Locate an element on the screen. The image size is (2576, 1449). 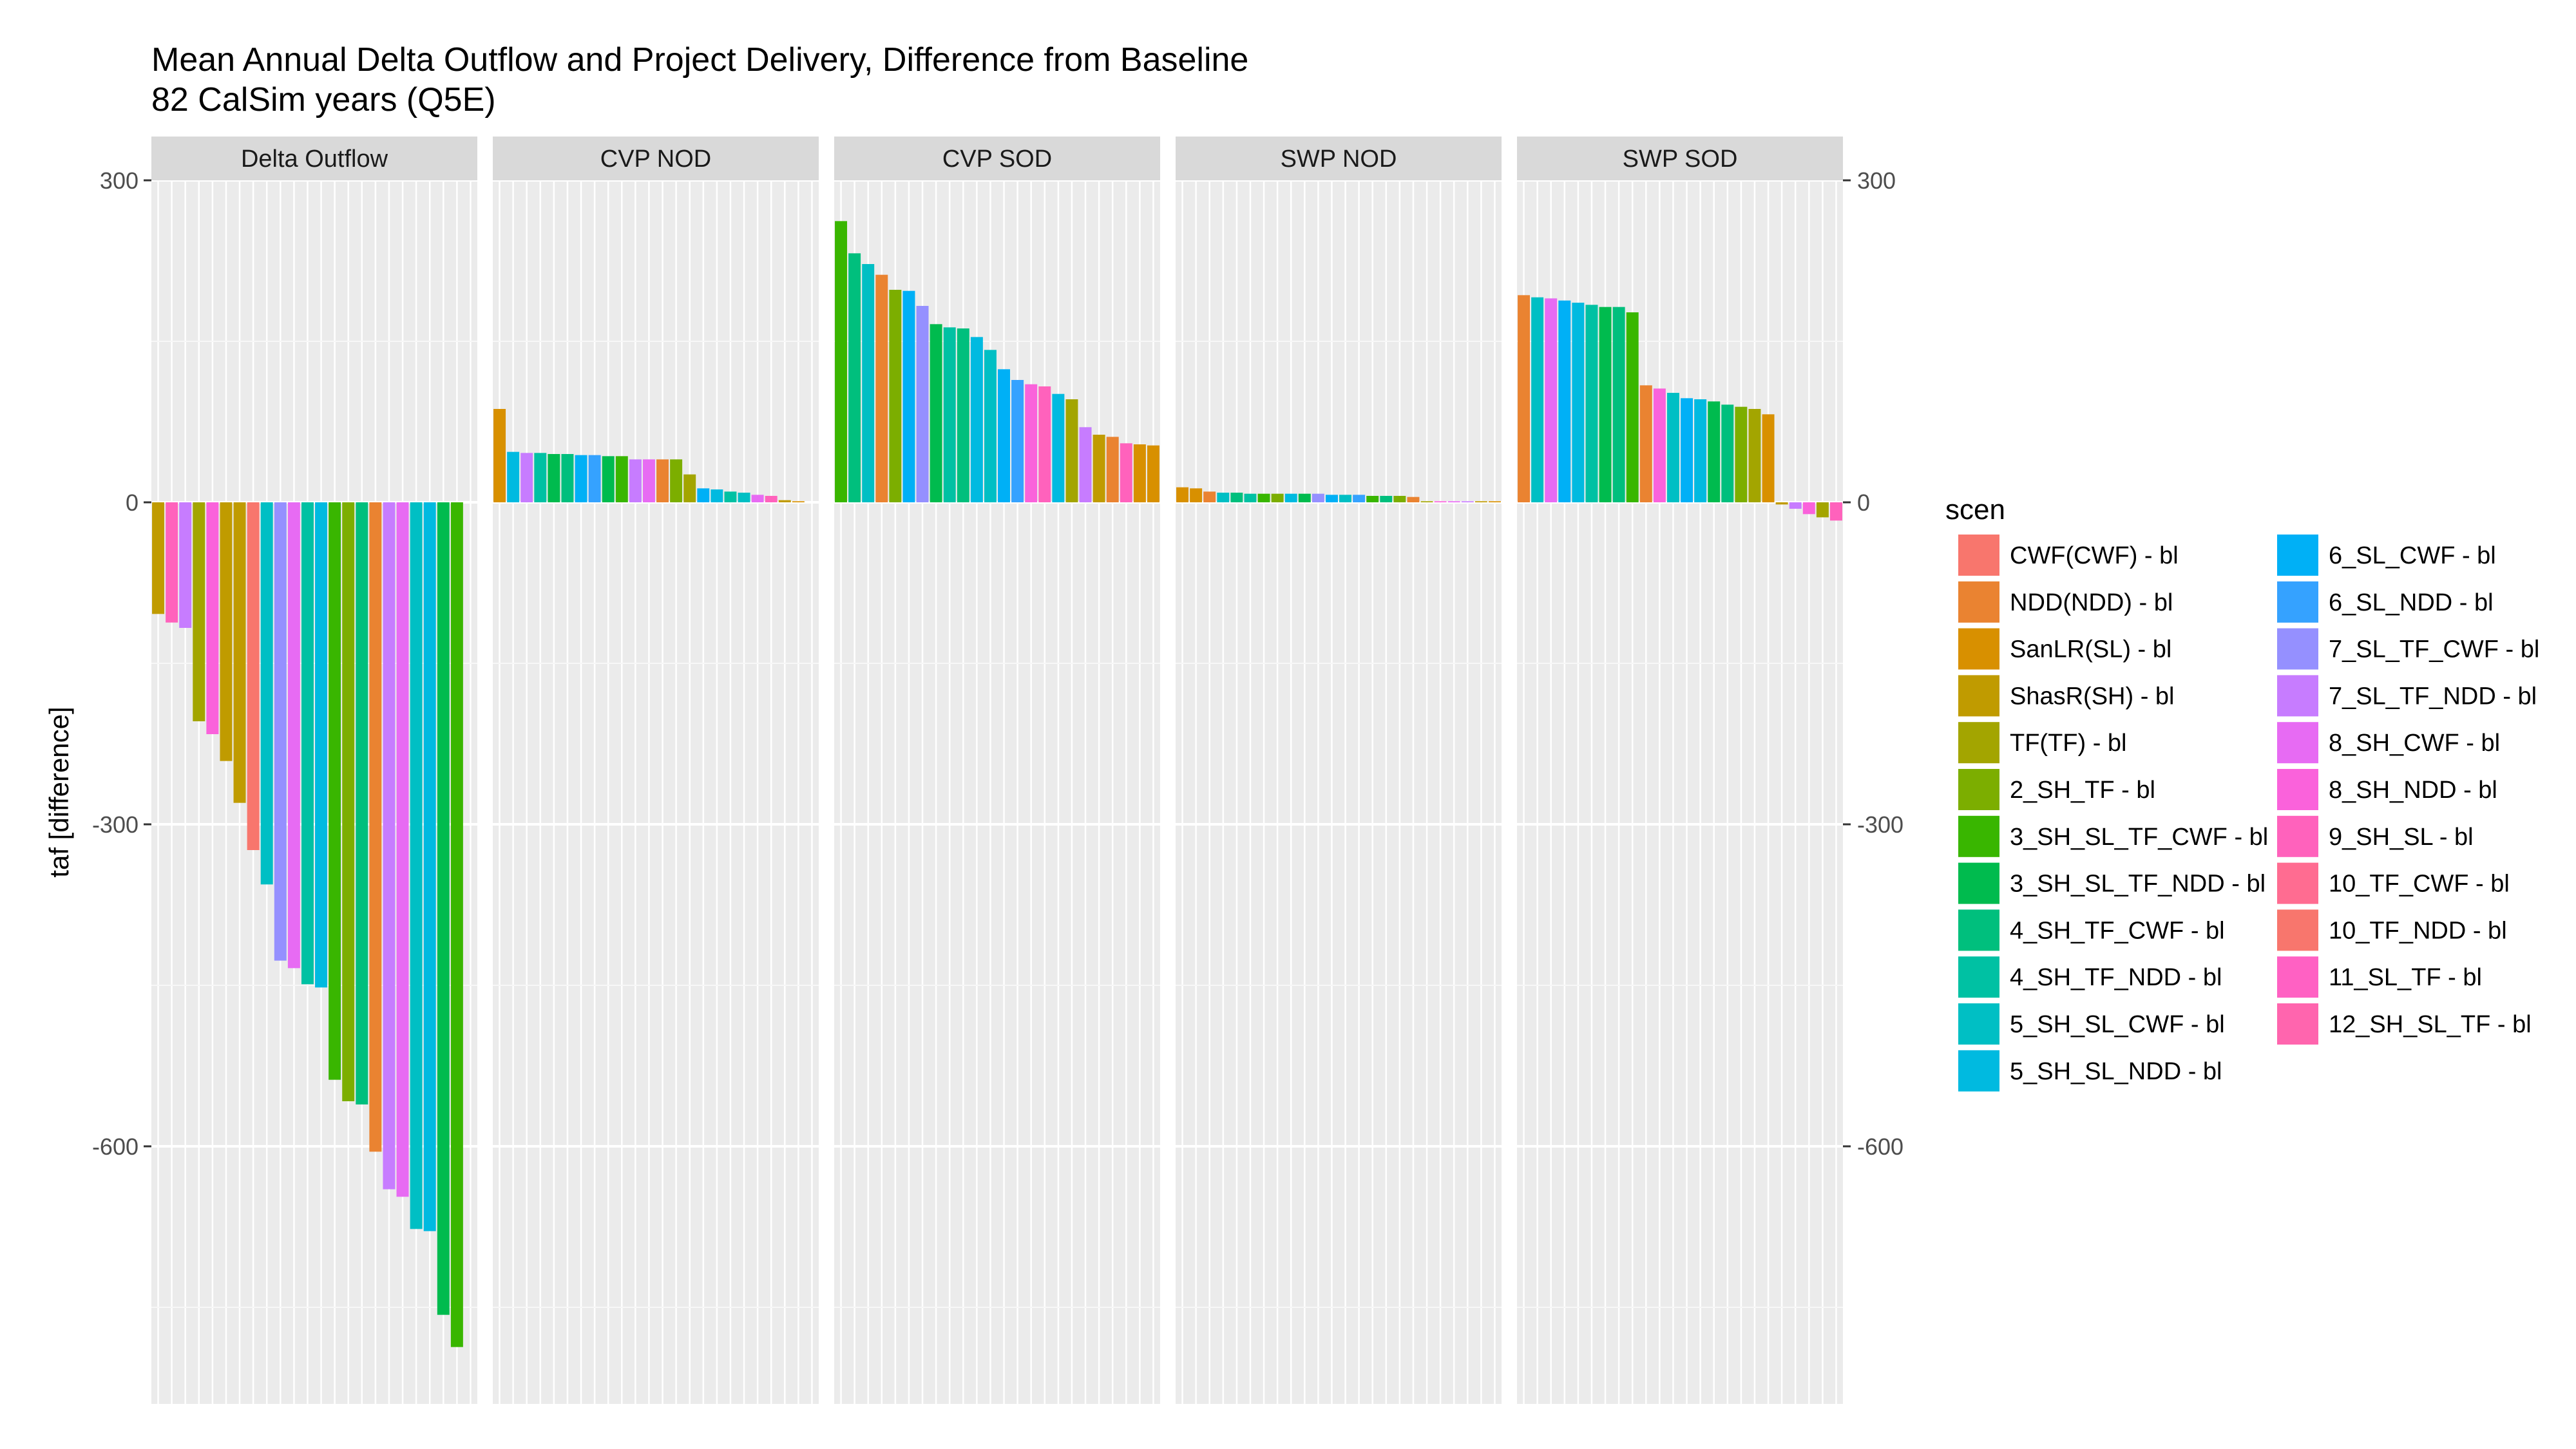
legend-label: 10_TF_CWF - bl is located at coordinates (2419, 884).